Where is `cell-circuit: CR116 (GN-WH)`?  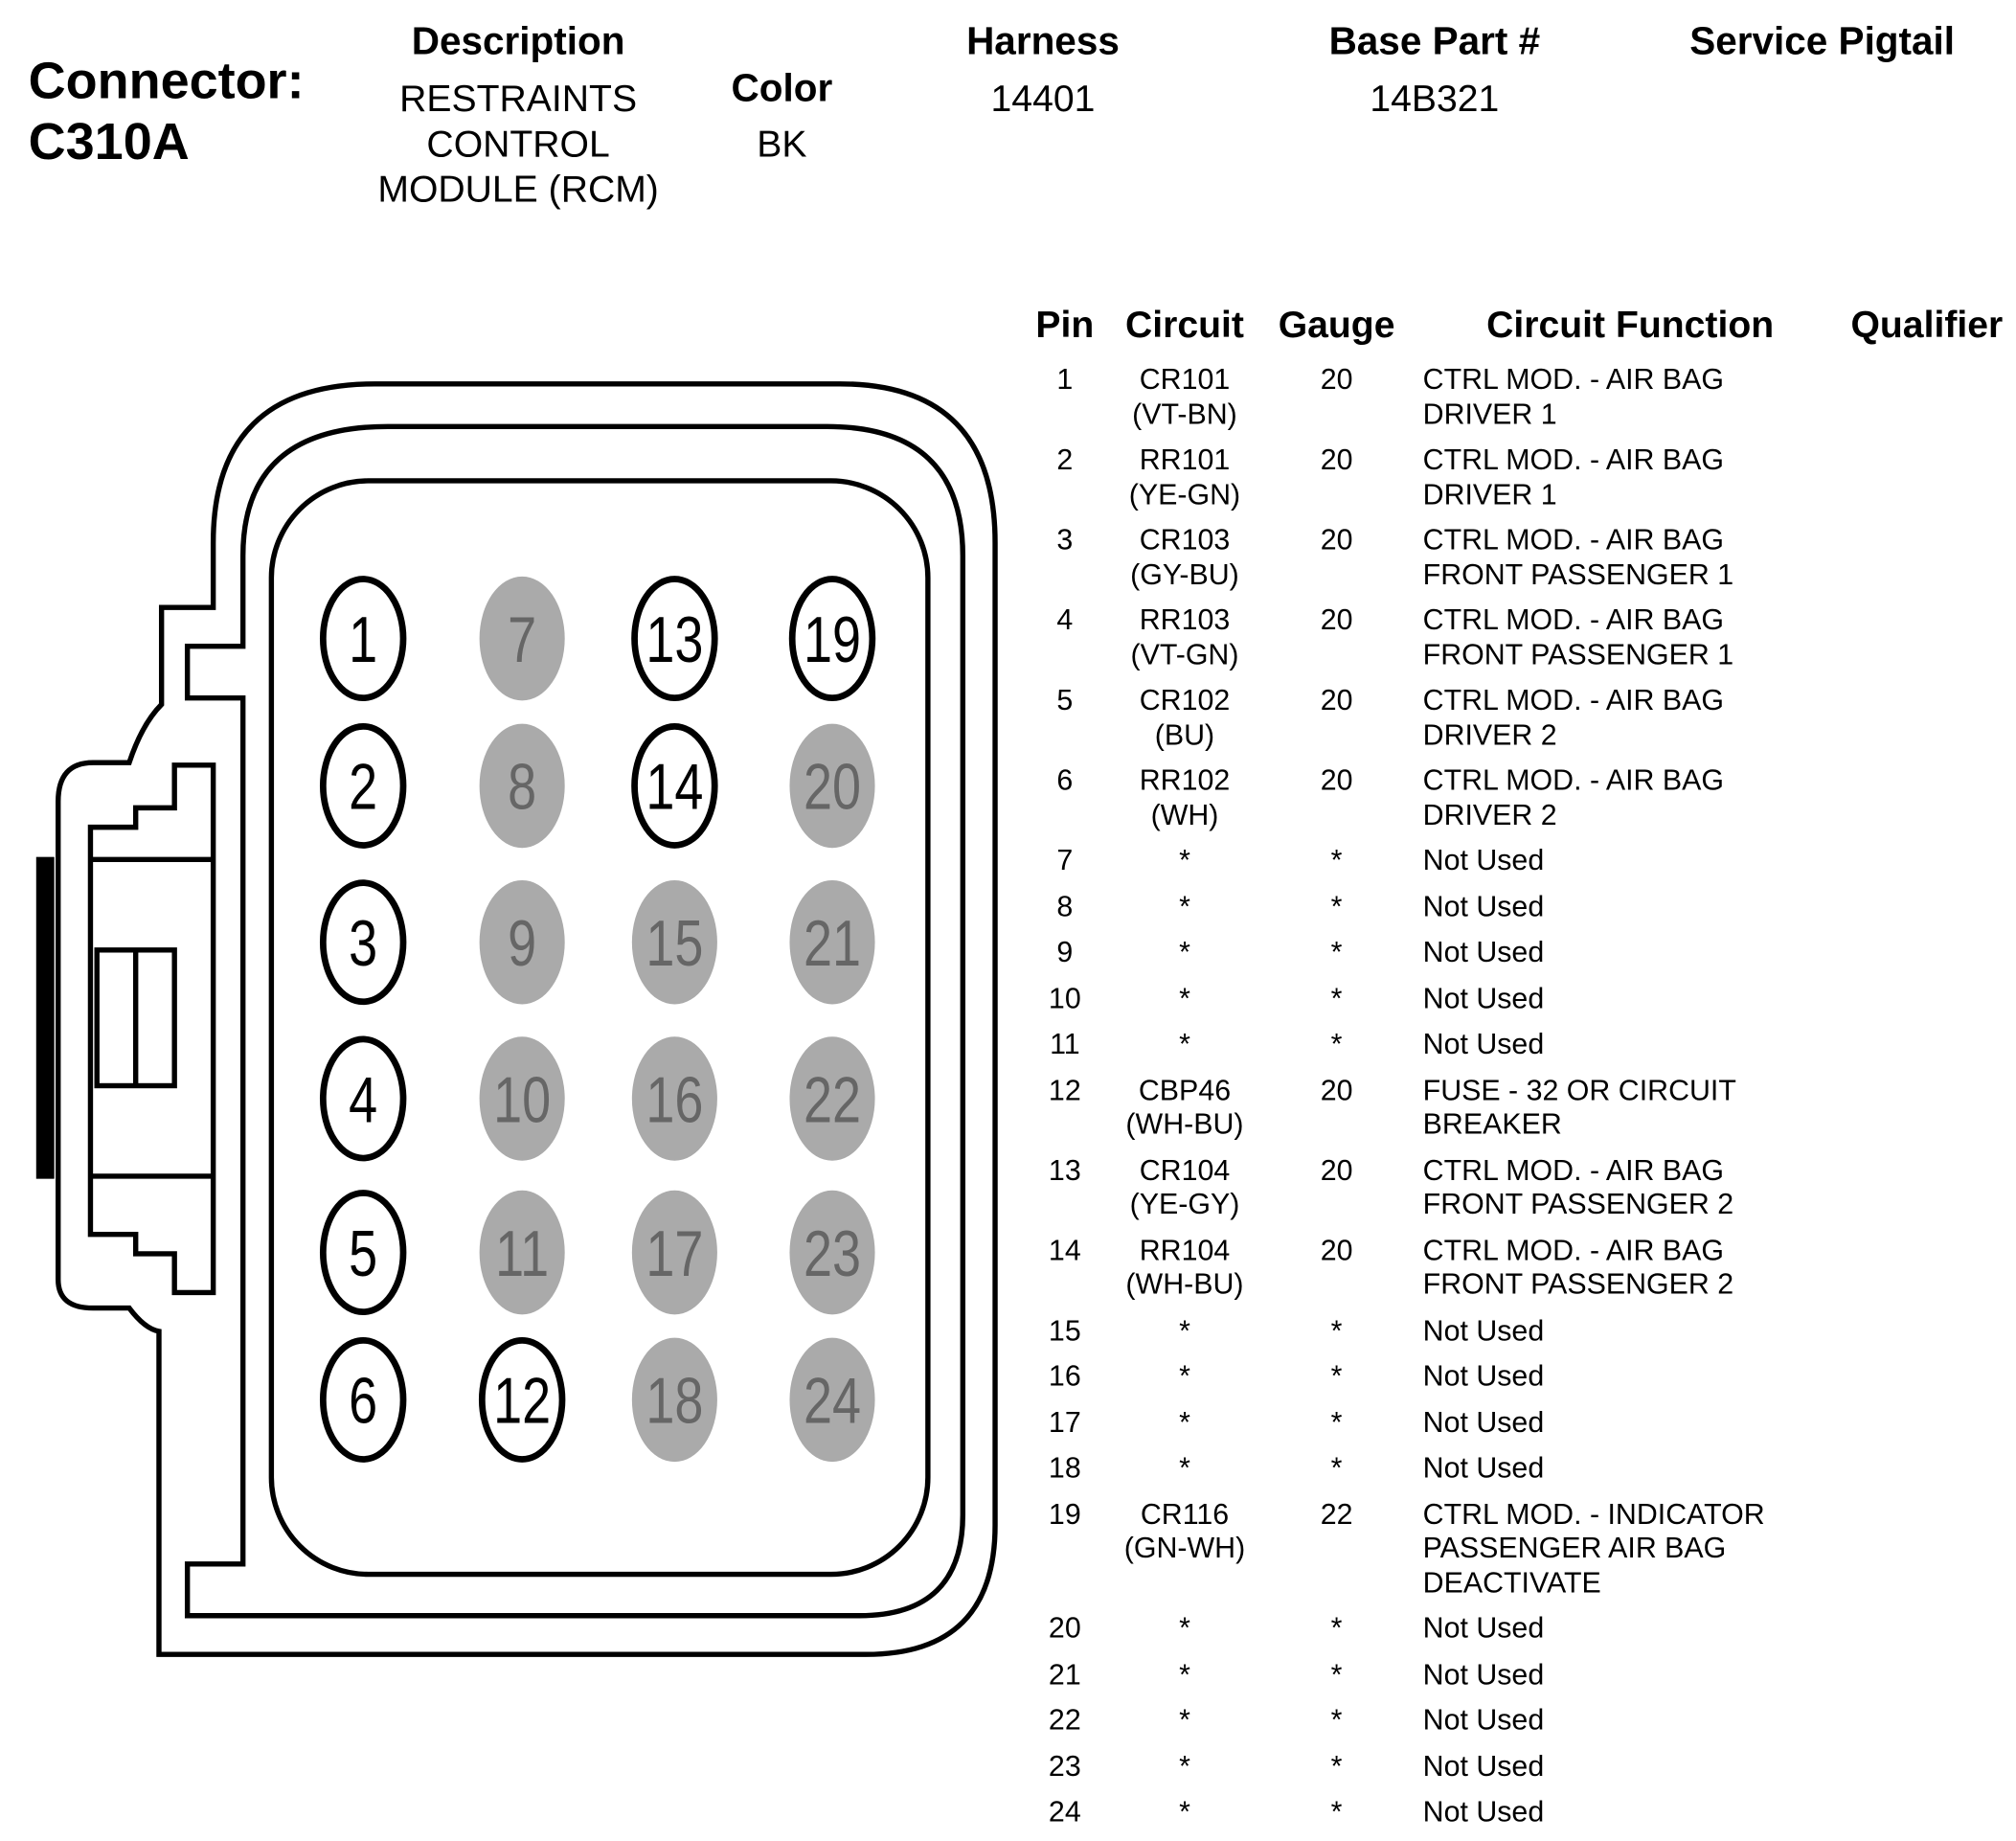
cell-circuit: CR116 (GN-WH) is located at coordinates (1184, 1530).